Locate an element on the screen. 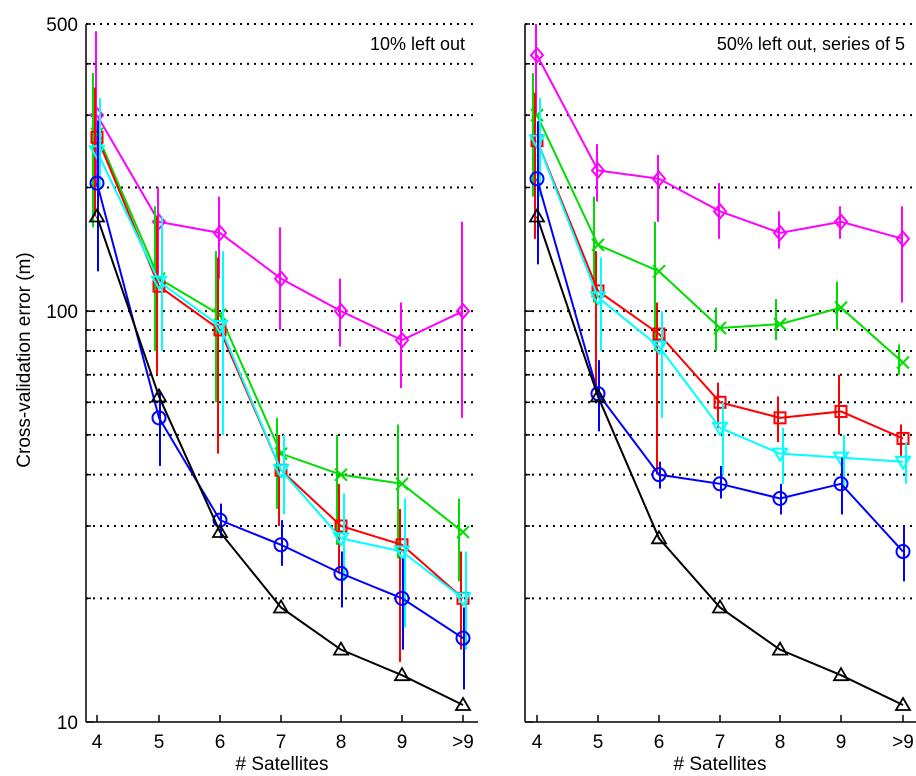 Image resolution: width=916 pixels, height=776 pixels. y-tick-label: 100 is located at coordinates (62, 312).